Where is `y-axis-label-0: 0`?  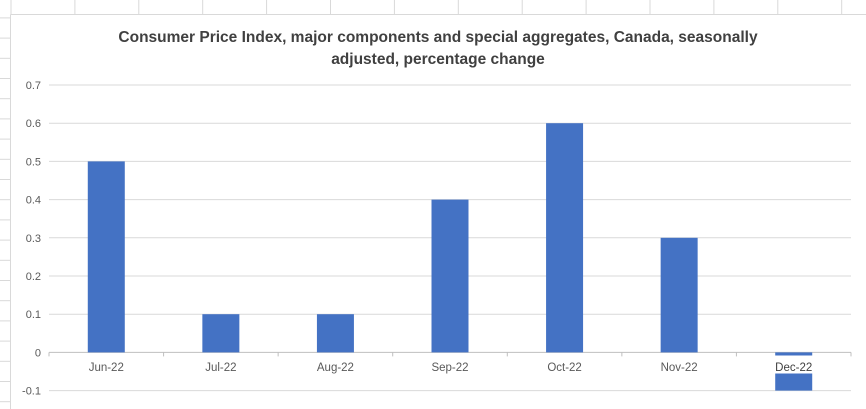 y-axis-label-0: 0 is located at coordinates (38, 353).